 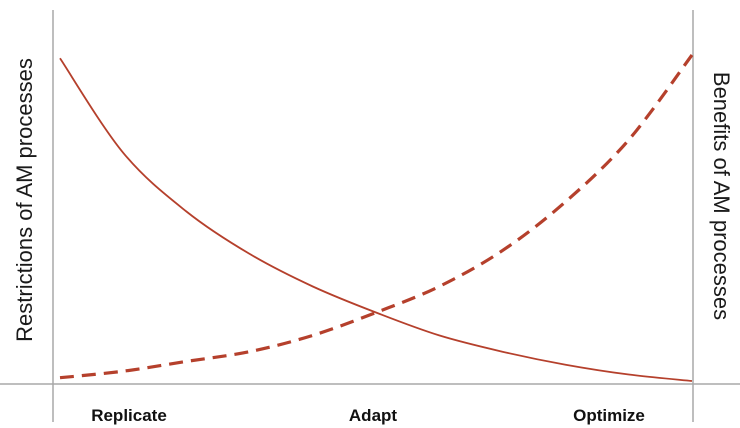 I want to click on x-tick-optimize: Optimize, so click(x=609, y=415).